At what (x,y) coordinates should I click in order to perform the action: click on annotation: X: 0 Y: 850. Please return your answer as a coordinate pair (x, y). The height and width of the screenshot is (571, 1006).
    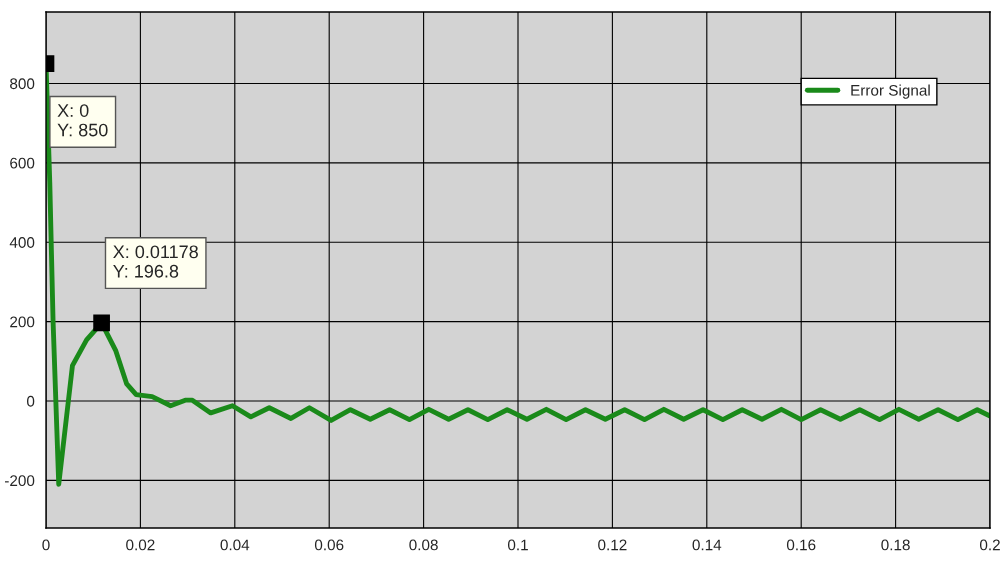
    Looking at the image, I should click on (82, 120).